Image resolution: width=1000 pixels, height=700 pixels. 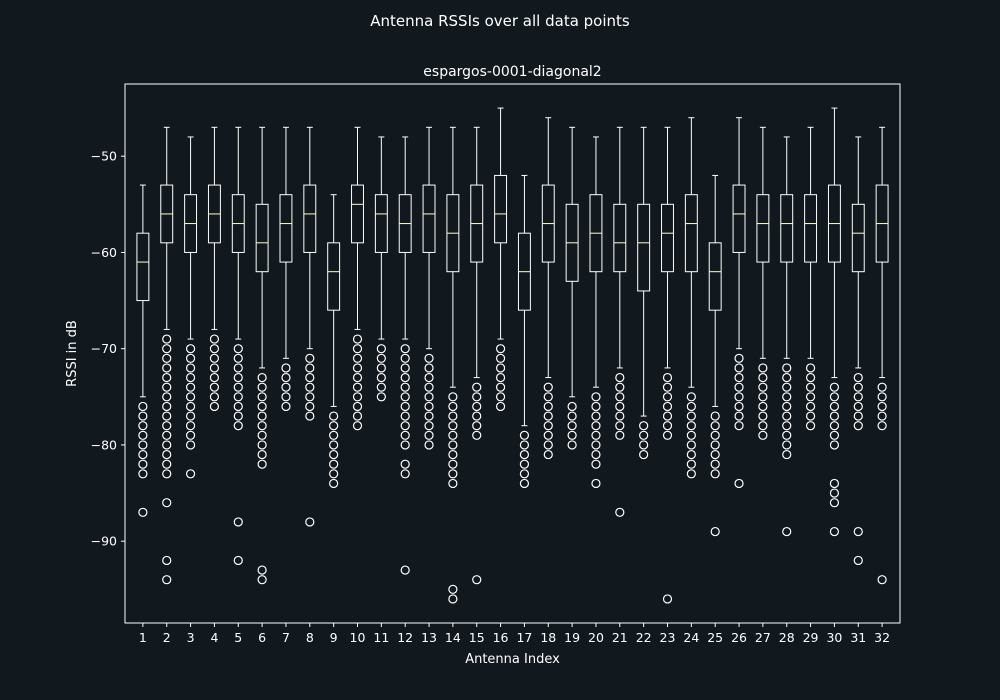 I want to click on x-tick-label: 26, so click(x=739, y=637).